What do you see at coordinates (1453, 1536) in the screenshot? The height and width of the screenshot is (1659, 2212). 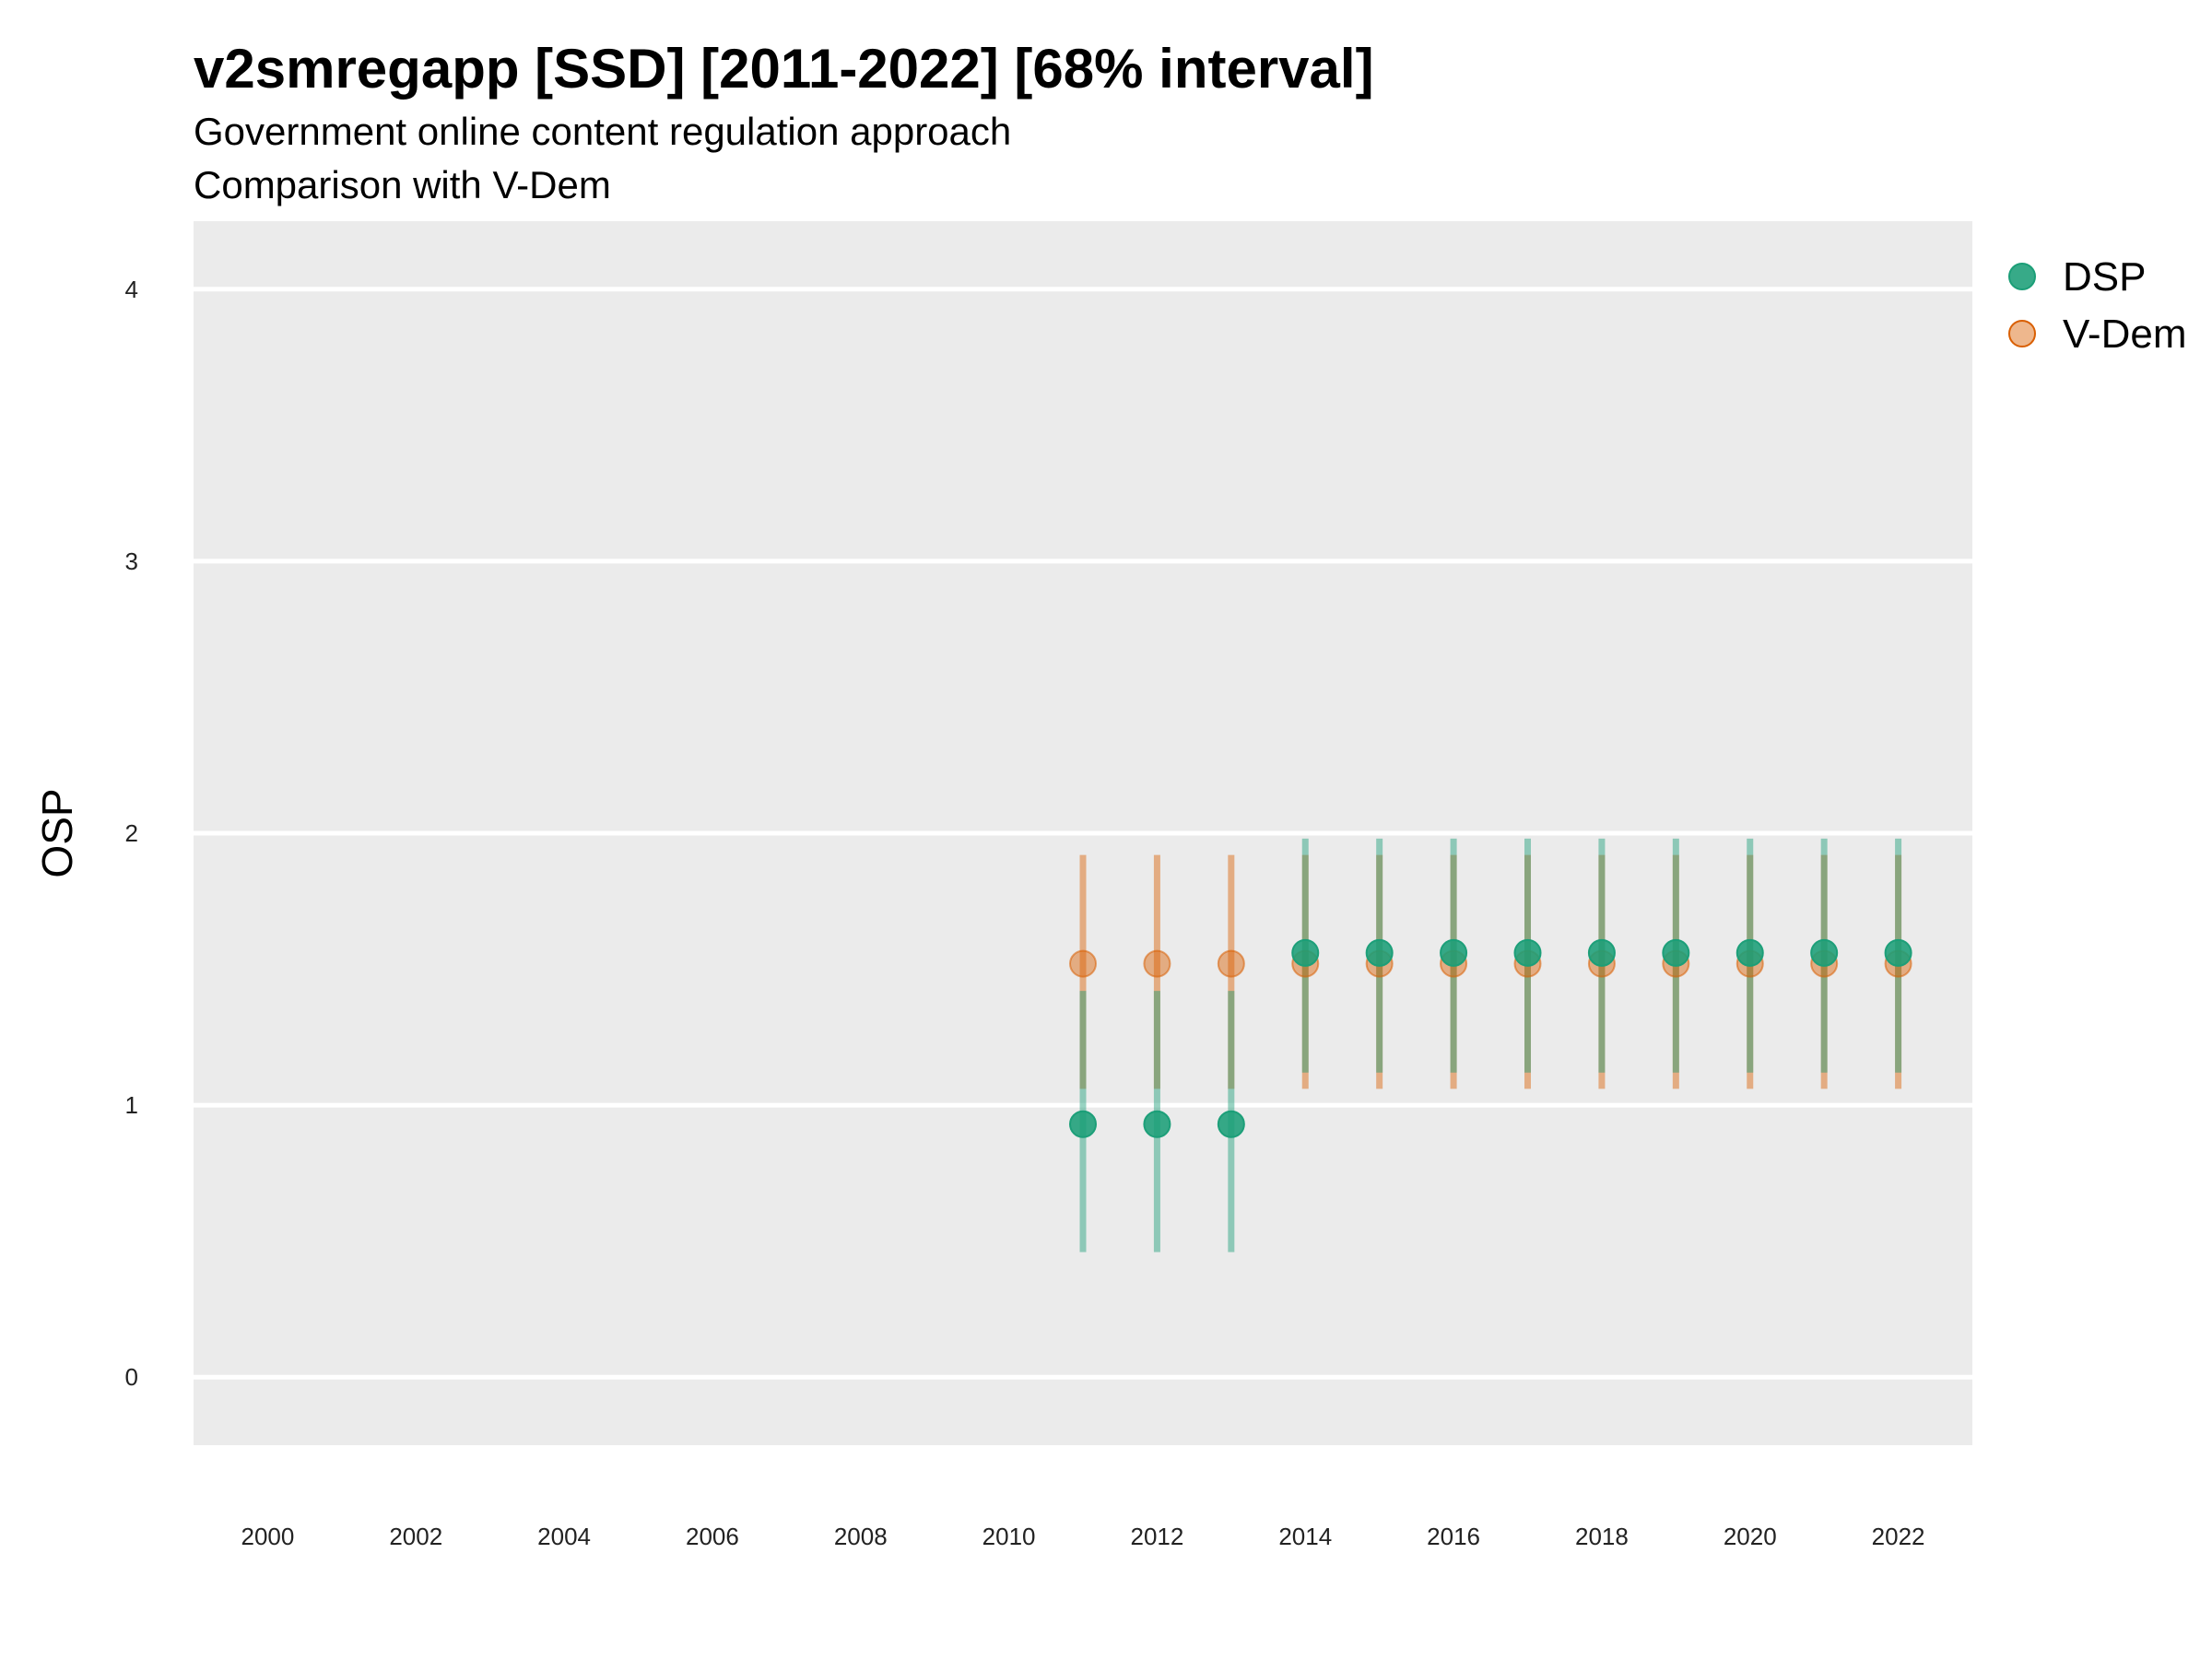 I see `x-tick-label: 2016` at bounding box center [1453, 1536].